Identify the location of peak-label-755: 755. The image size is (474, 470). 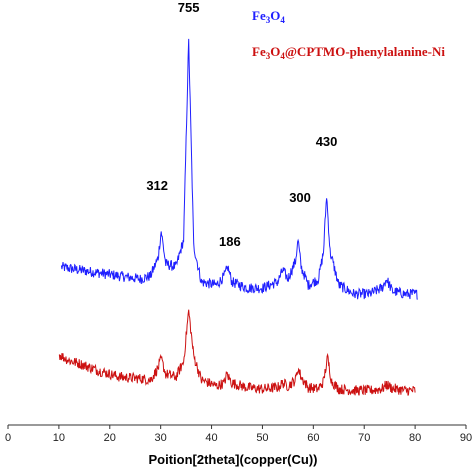
(189, 7).